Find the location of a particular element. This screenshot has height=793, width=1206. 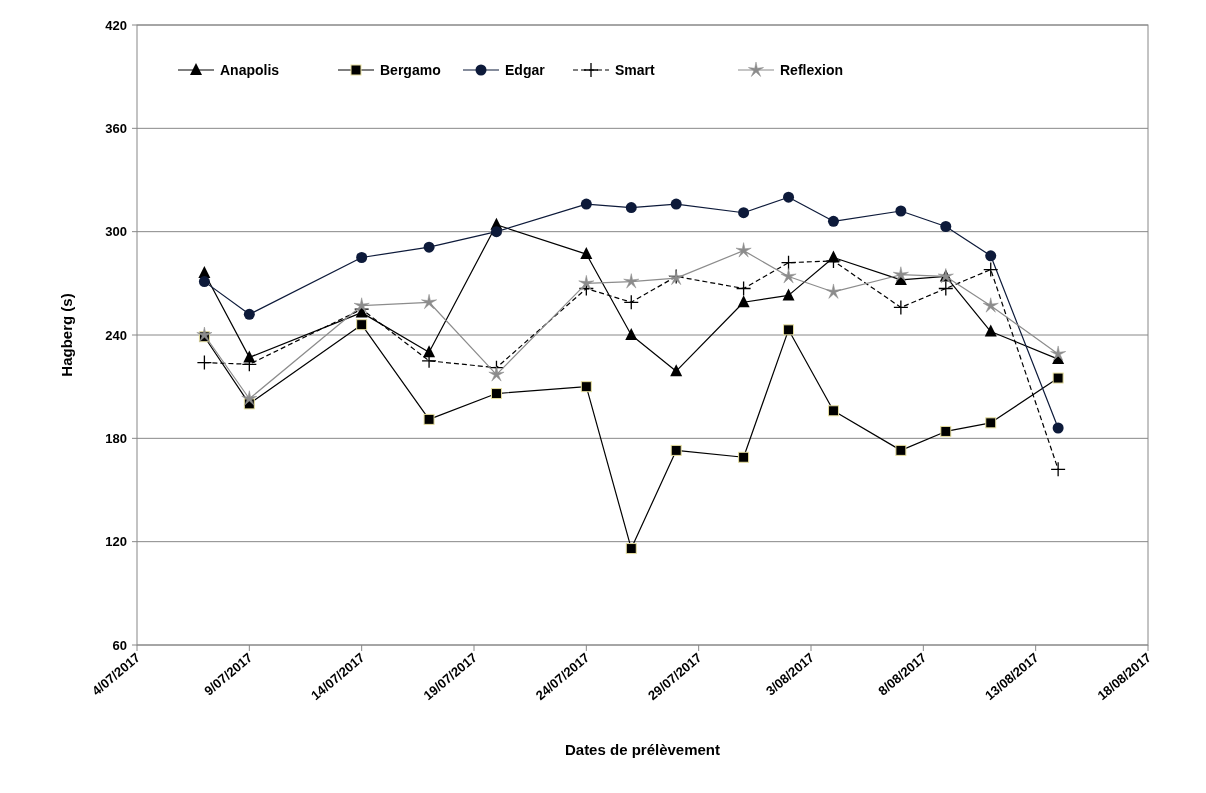

y-axis-title: Hagberg (s) is located at coordinates (66, 335).